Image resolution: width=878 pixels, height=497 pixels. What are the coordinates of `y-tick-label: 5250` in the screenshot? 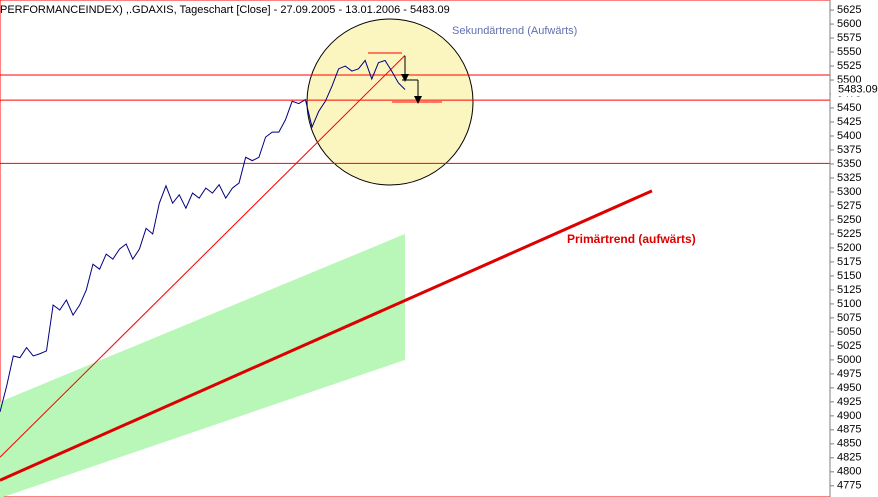 It's located at (849, 220).